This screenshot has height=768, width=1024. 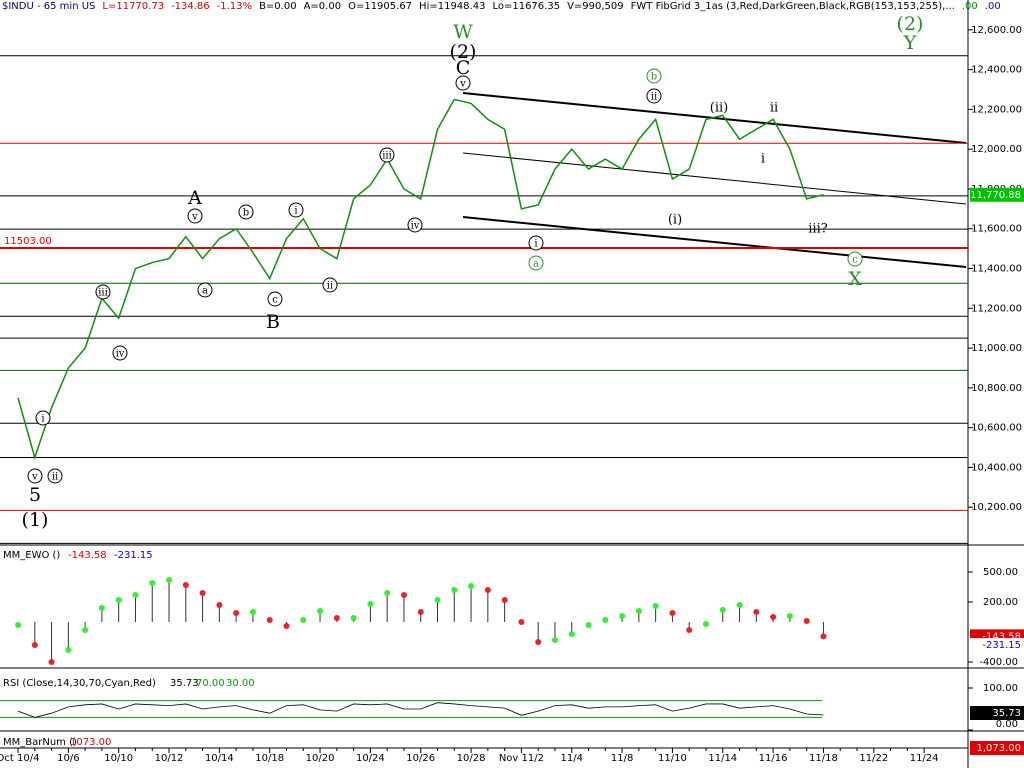 What do you see at coordinates (719, 108) in the screenshot?
I see `wave-label: (ii)` at bounding box center [719, 108].